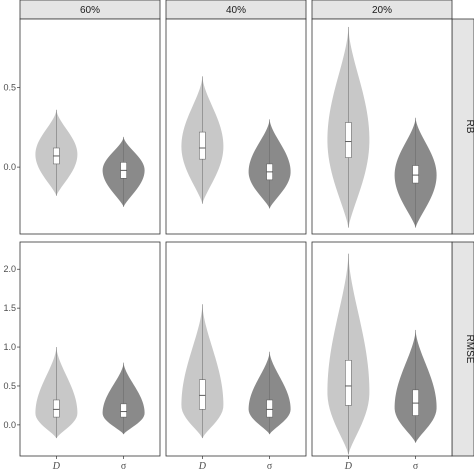 The height and width of the screenshot is (476, 474). I want to click on box-rb-40pct-d, so click(202, 145).